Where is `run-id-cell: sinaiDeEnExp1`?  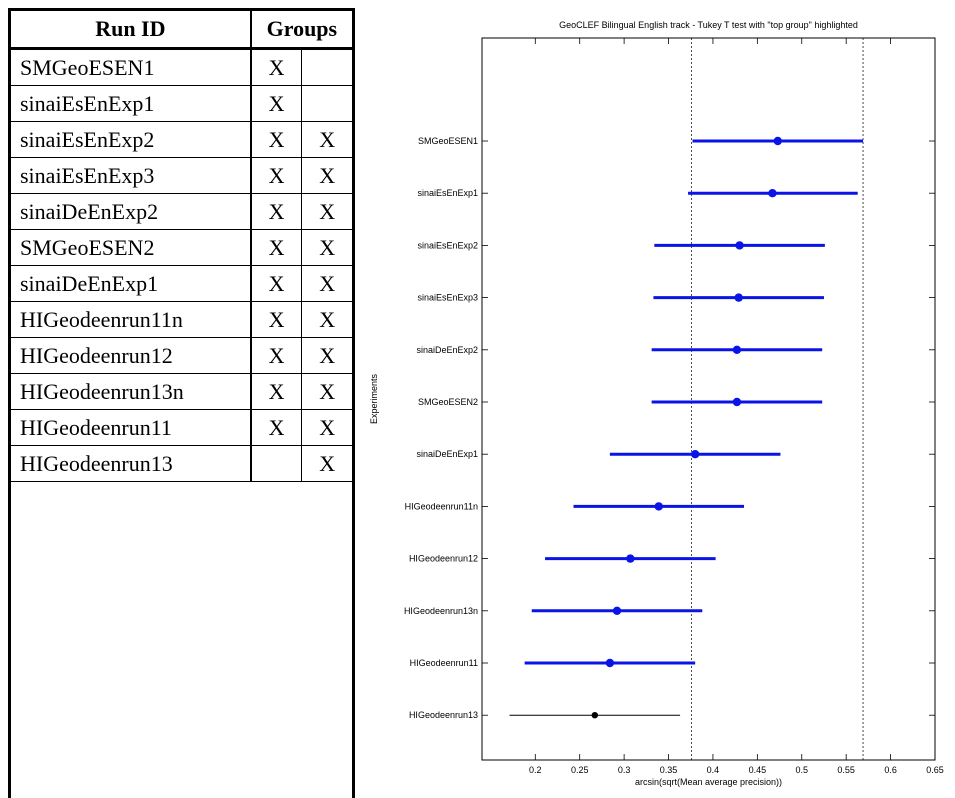 run-id-cell: sinaiDeEnExp1 is located at coordinates (131, 283).